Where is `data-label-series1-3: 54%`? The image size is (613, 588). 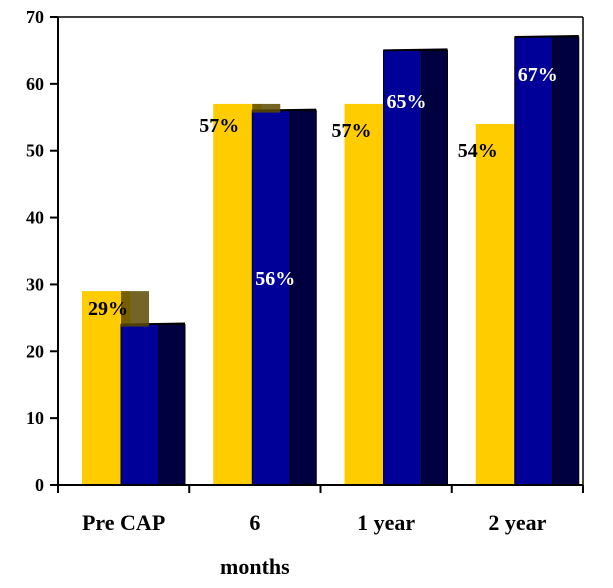
data-label-series1-3: 54% is located at coordinates (478, 151).